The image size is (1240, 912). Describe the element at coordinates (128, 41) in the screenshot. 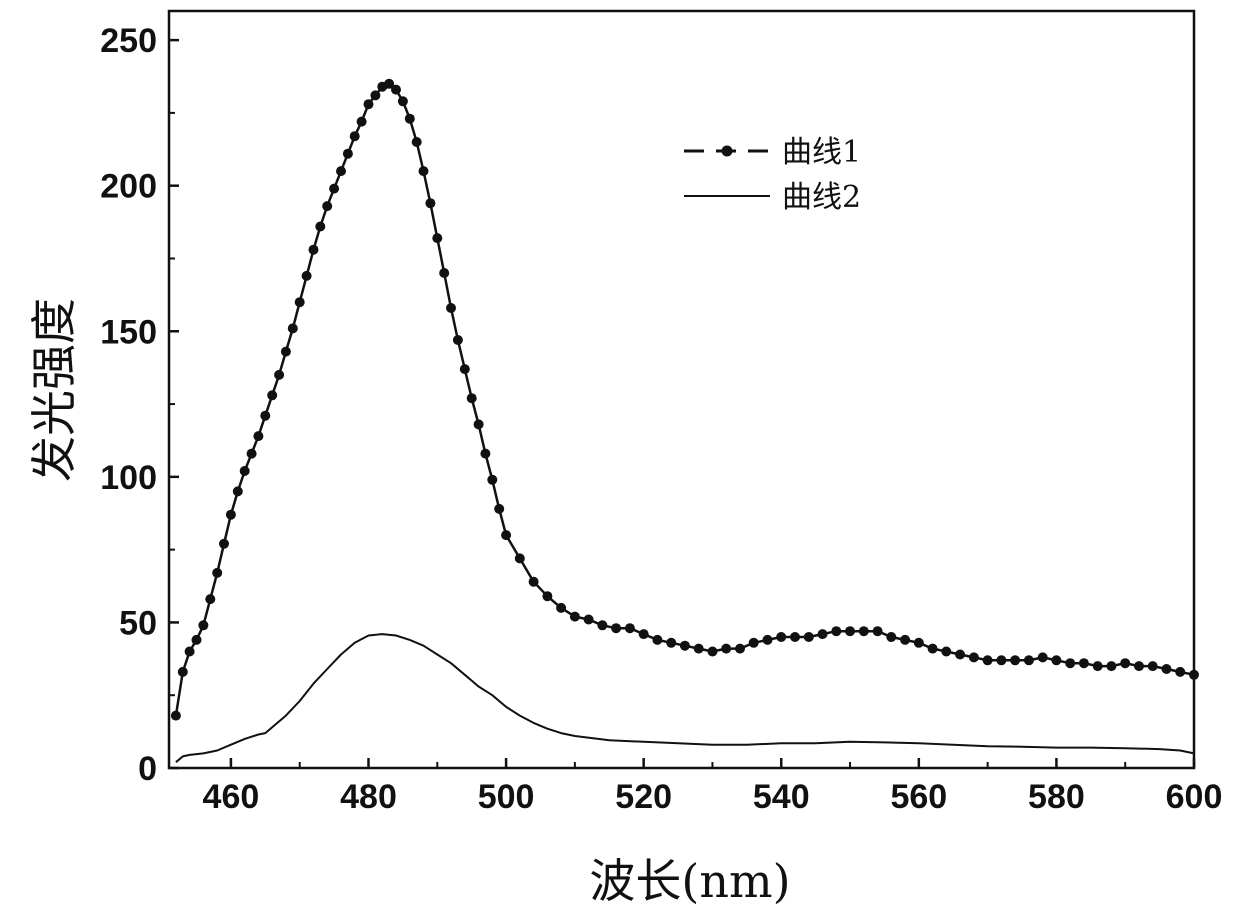

I see `y-tick-label: 250` at that location.